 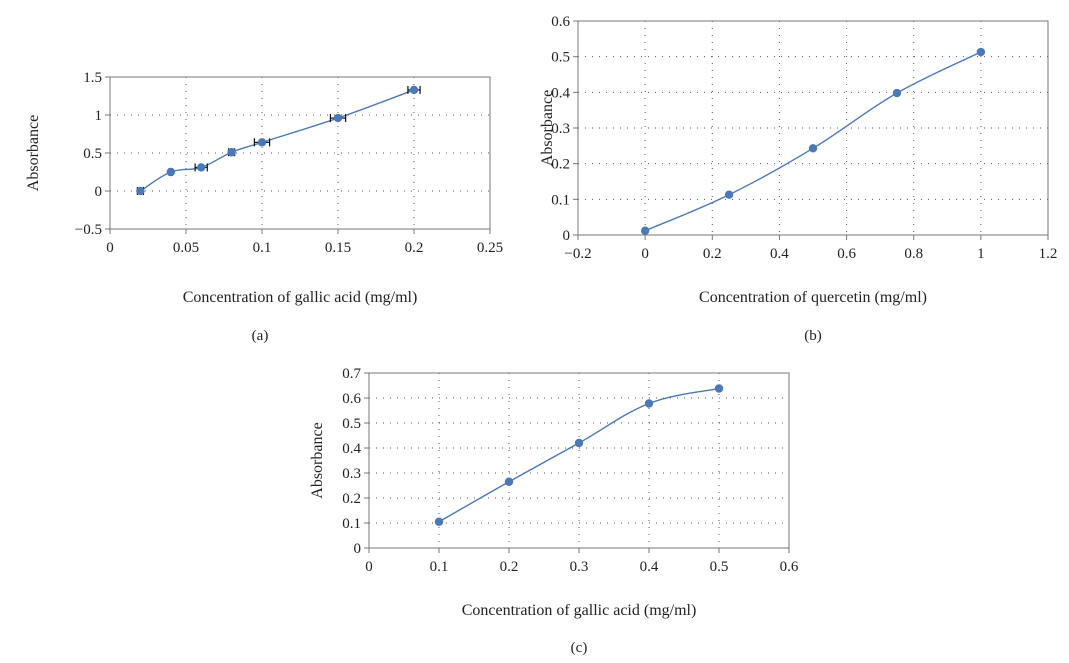 What do you see at coordinates (579, 460) in the screenshot?
I see `plot-area-frame` at bounding box center [579, 460].